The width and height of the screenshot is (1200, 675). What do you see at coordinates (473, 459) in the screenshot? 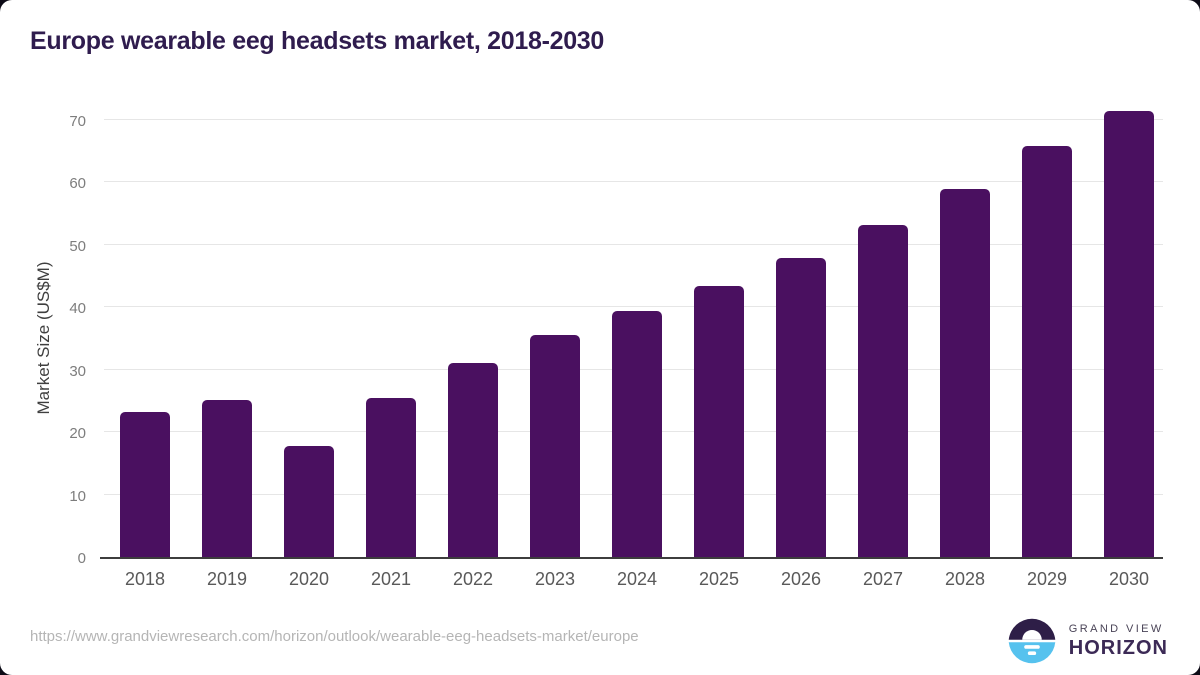
I see `bar-2022` at bounding box center [473, 459].